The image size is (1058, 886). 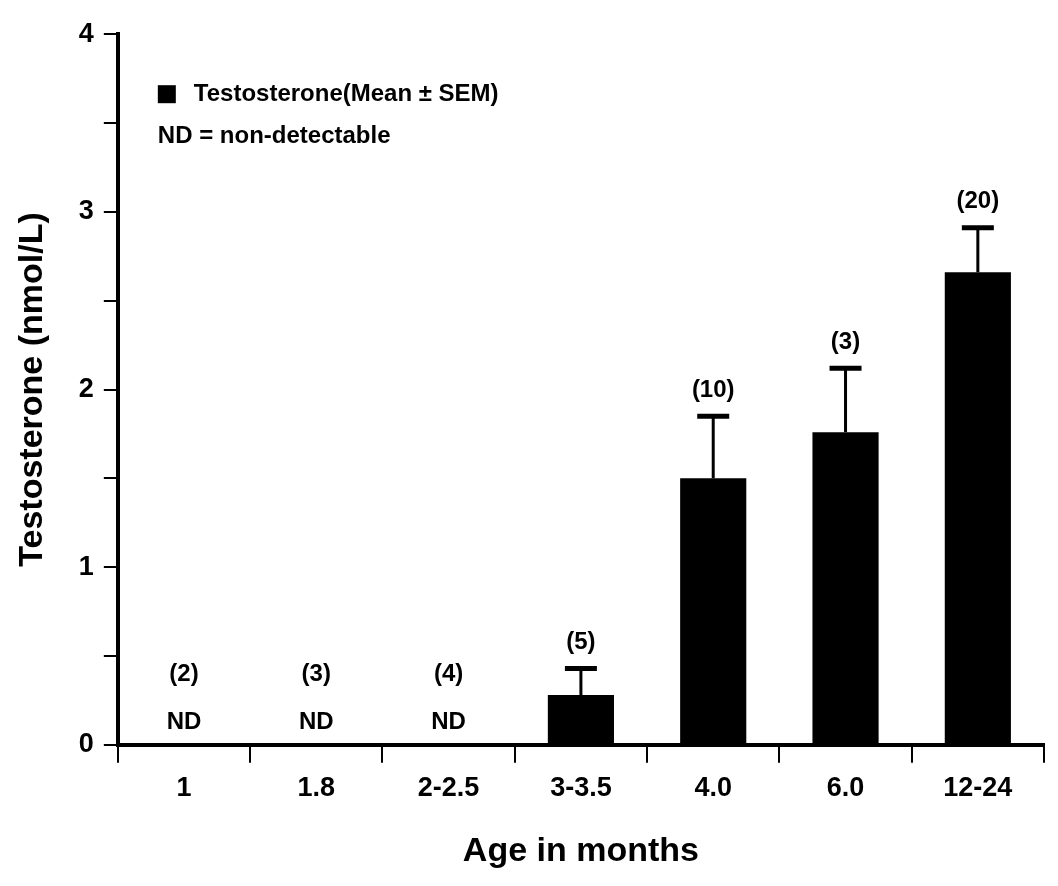 I want to click on y-tick-label: 3, so click(x=86, y=210).